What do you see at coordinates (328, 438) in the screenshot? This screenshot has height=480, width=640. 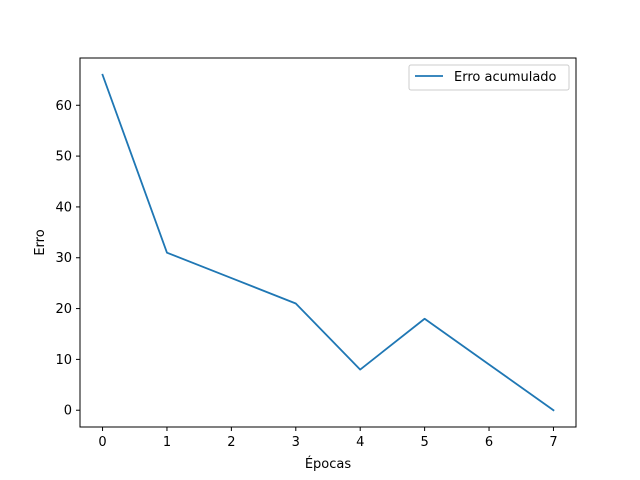 I see `x-axis-ticks: 0 1 2 3 4 5 6 7` at bounding box center [328, 438].